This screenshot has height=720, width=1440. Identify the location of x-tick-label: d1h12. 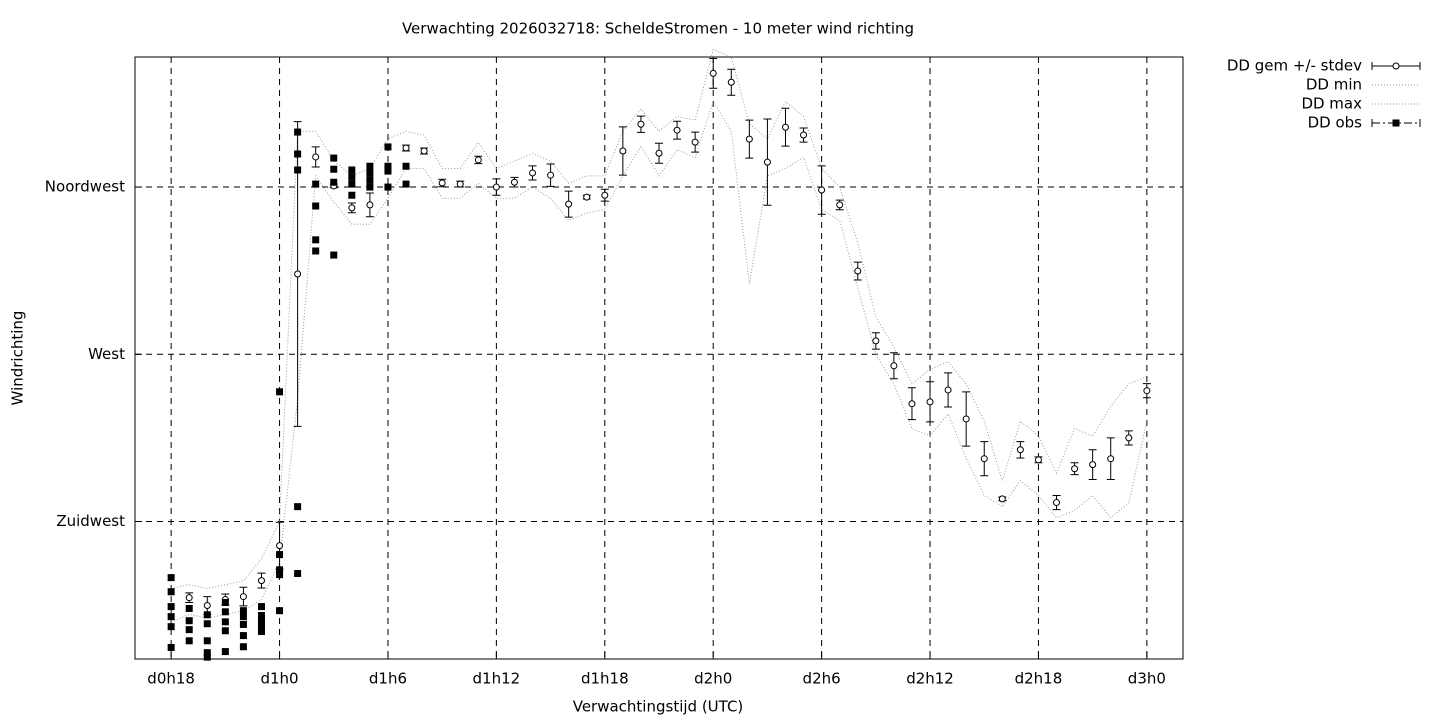
(497, 679).